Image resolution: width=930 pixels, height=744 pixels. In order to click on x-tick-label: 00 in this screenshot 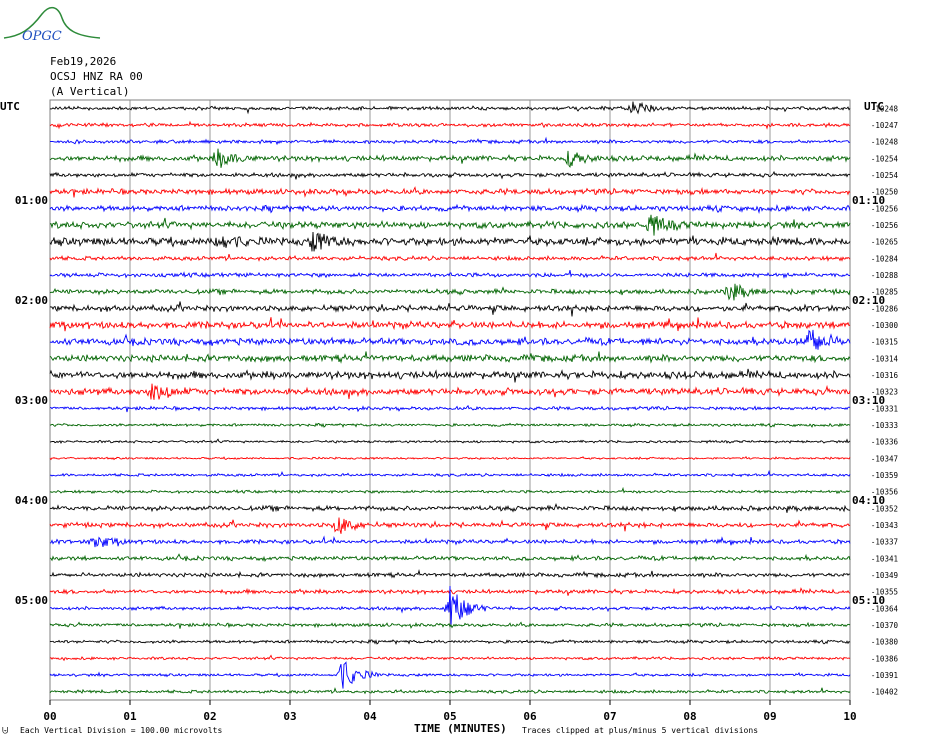, I will do `click(49, 716)`.